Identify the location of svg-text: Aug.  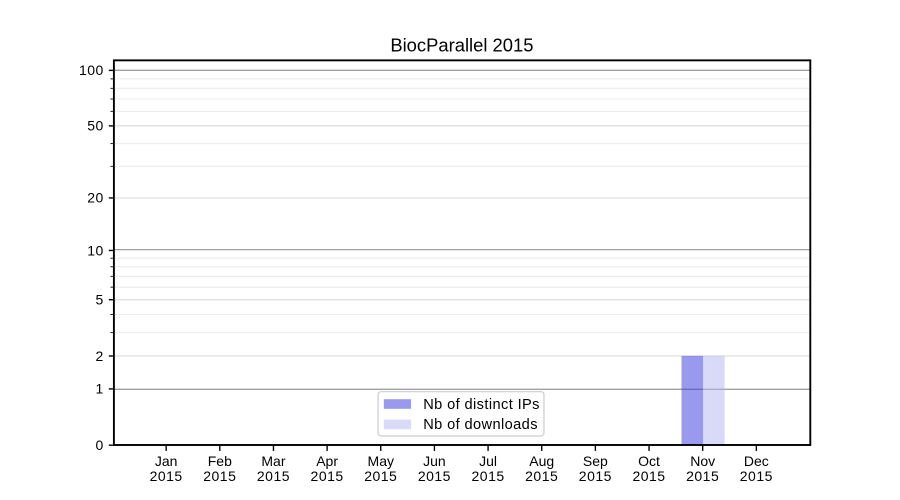
(541, 461).